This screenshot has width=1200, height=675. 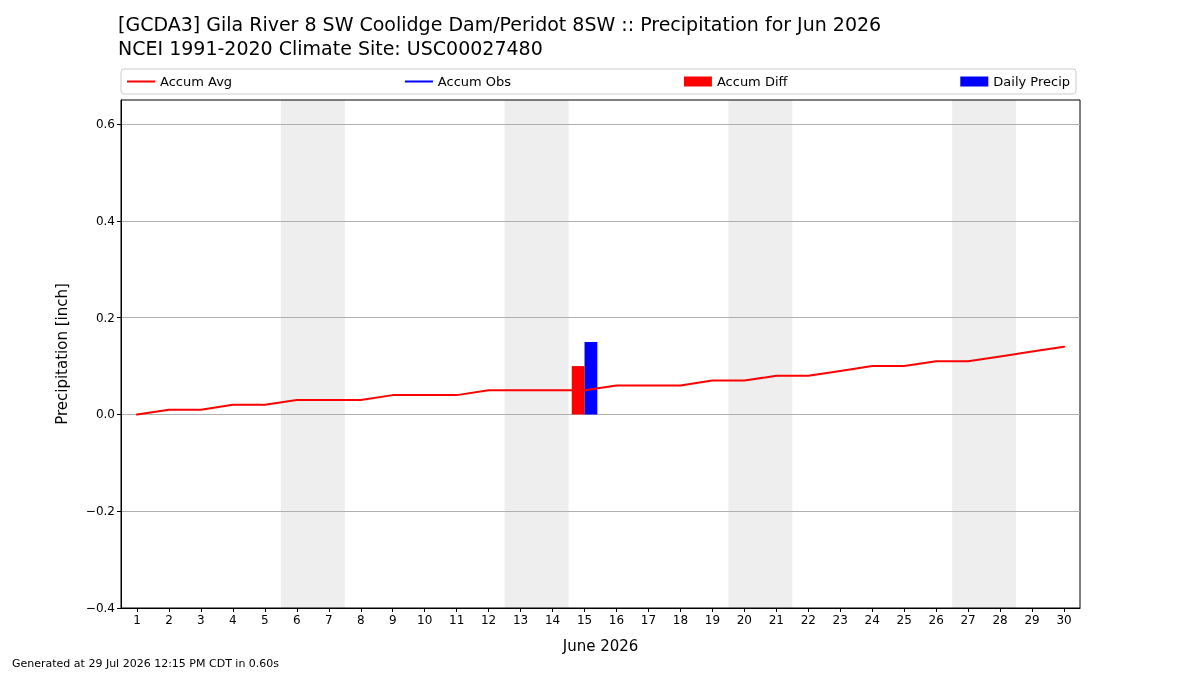 What do you see at coordinates (600, 380) in the screenshot?
I see `line-series` at bounding box center [600, 380].